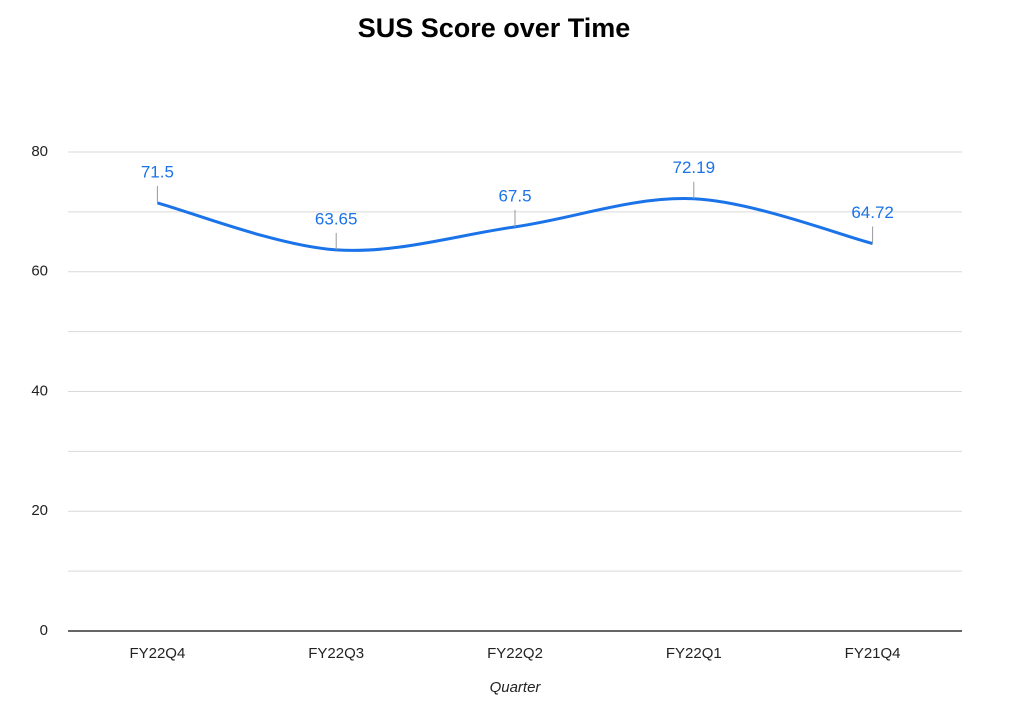 This screenshot has height=708, width=1010. Describe the element at coordinates (516, 687) in the screenshot. I see `x-axis-title: Quarter` at that location.